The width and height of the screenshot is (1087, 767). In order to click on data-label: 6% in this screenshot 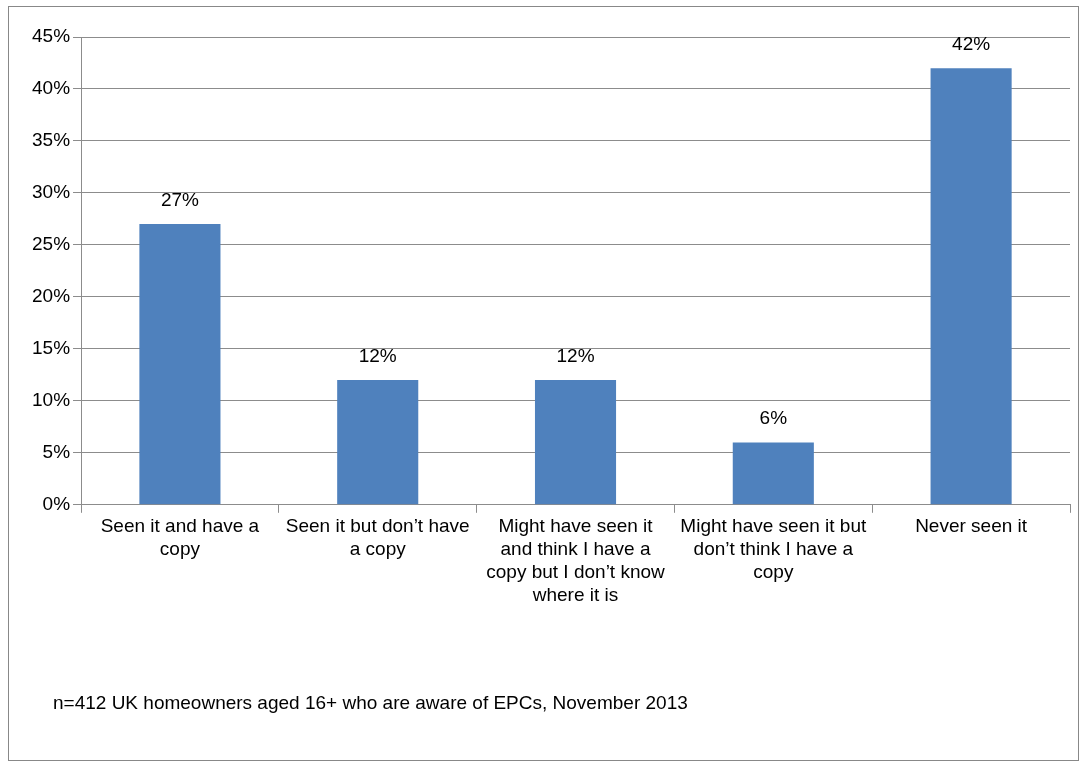, I will do `click(773, 418)`.